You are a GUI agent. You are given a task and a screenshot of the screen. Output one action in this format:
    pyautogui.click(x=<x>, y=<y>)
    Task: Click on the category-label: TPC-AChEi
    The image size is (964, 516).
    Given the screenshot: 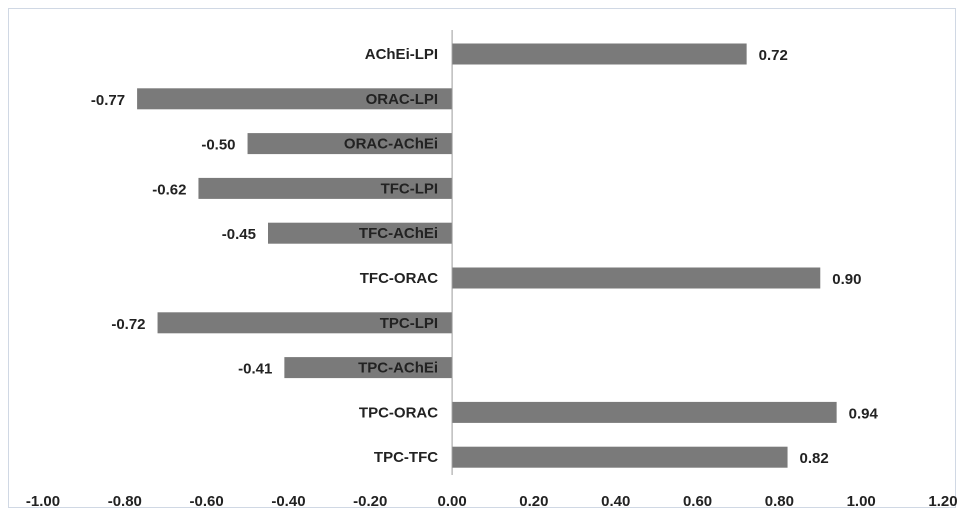 What is the action you would take?
    pyautogui.click(x=398, y=368)
    